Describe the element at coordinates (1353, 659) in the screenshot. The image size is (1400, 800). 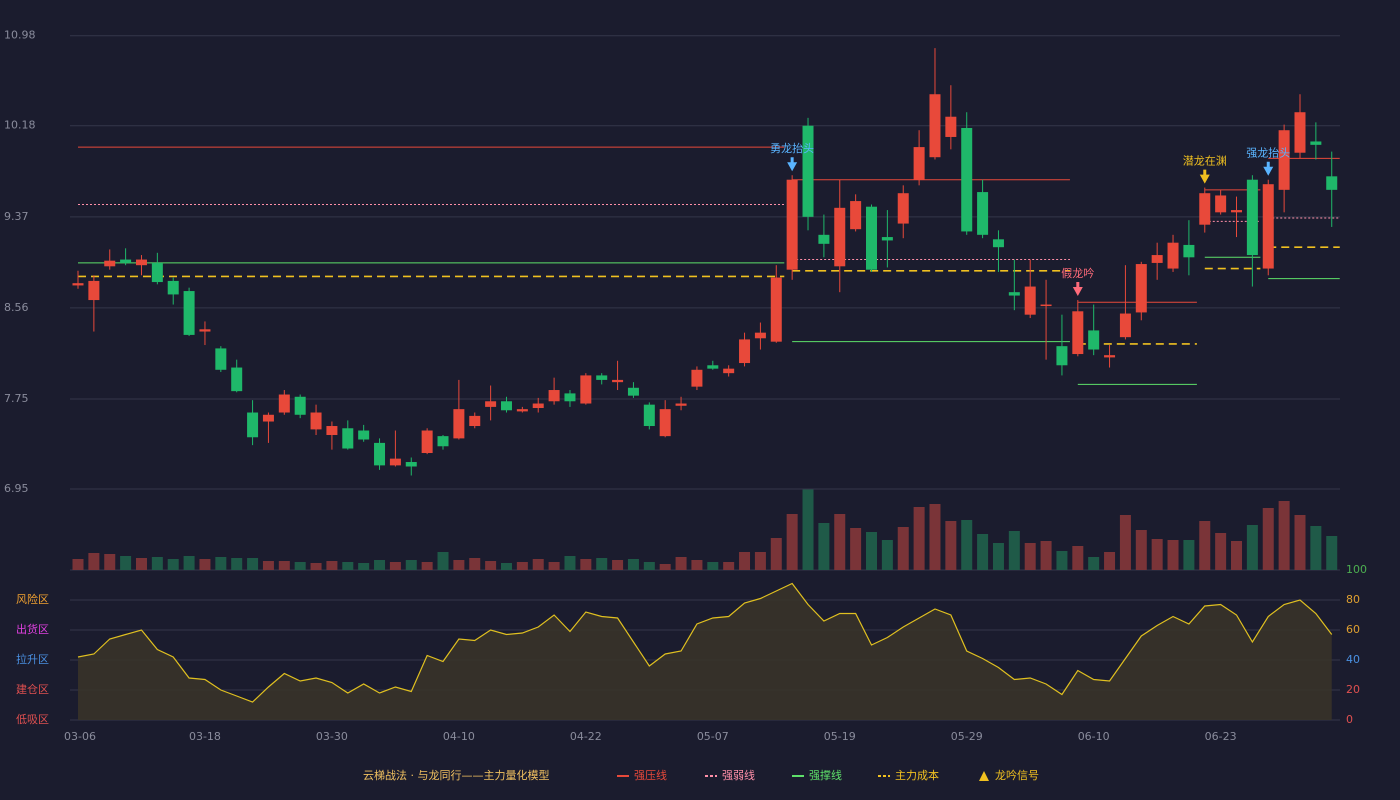
I see `y-tick-label: 40` at that location.